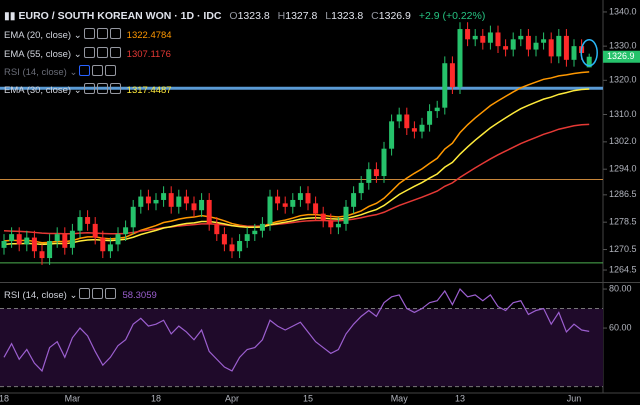 This screenshot has height=405, width=640. What do you see at coordinates (80, 294) in the screenshot?
I see `legend-row: RSI (14, close) ⌄ 58.3059` at bounding box center [80, 294].